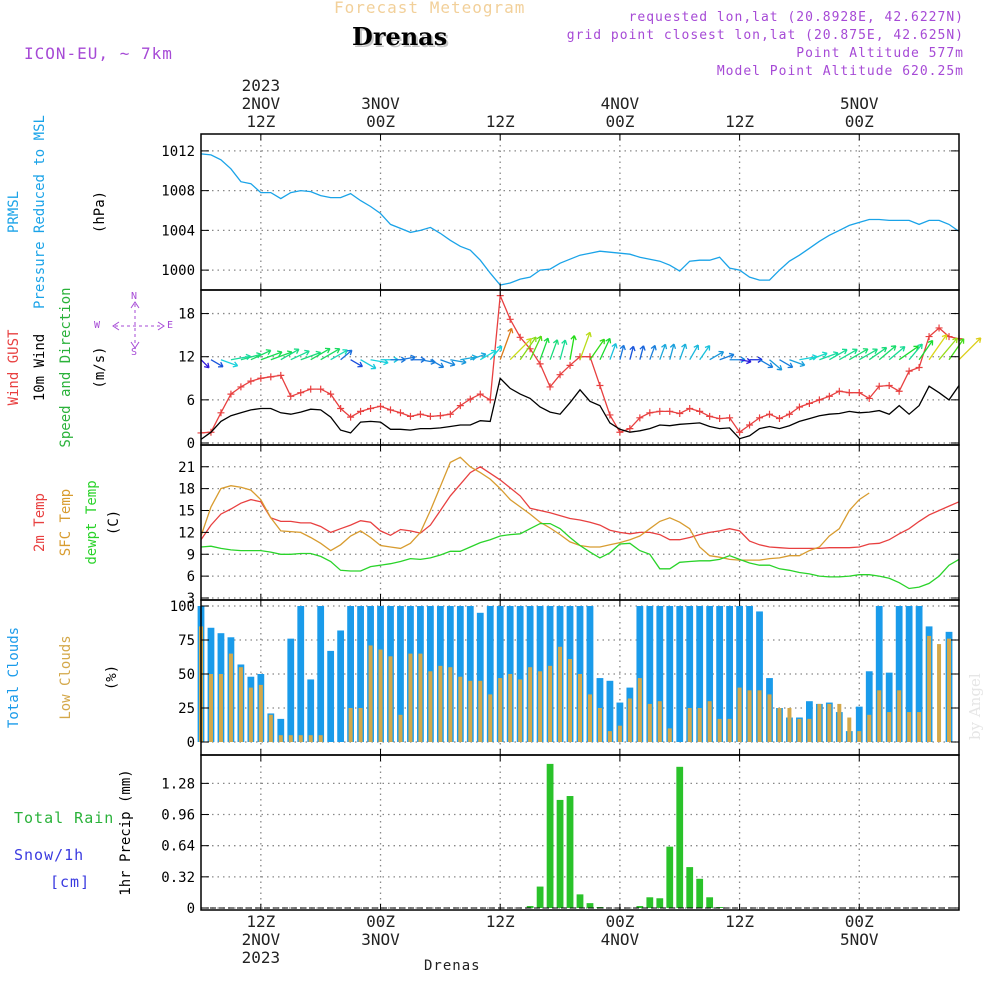 The width and height of the screenshot is (1000, 1000). I want to click on y-tick-label: 1012, so click(178, 152).